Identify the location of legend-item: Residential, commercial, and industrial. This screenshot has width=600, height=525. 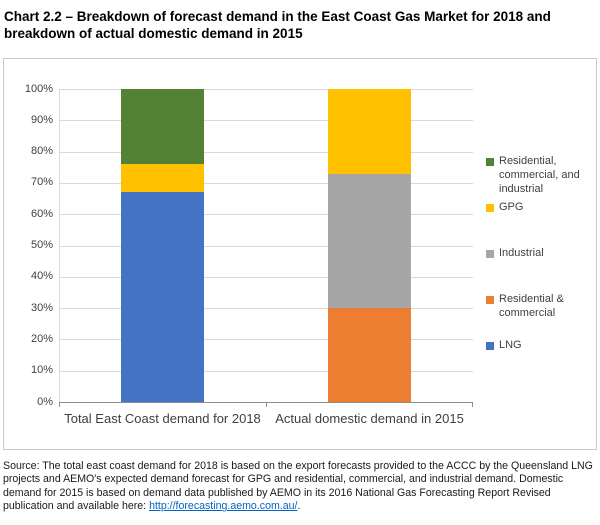
(541, 178).